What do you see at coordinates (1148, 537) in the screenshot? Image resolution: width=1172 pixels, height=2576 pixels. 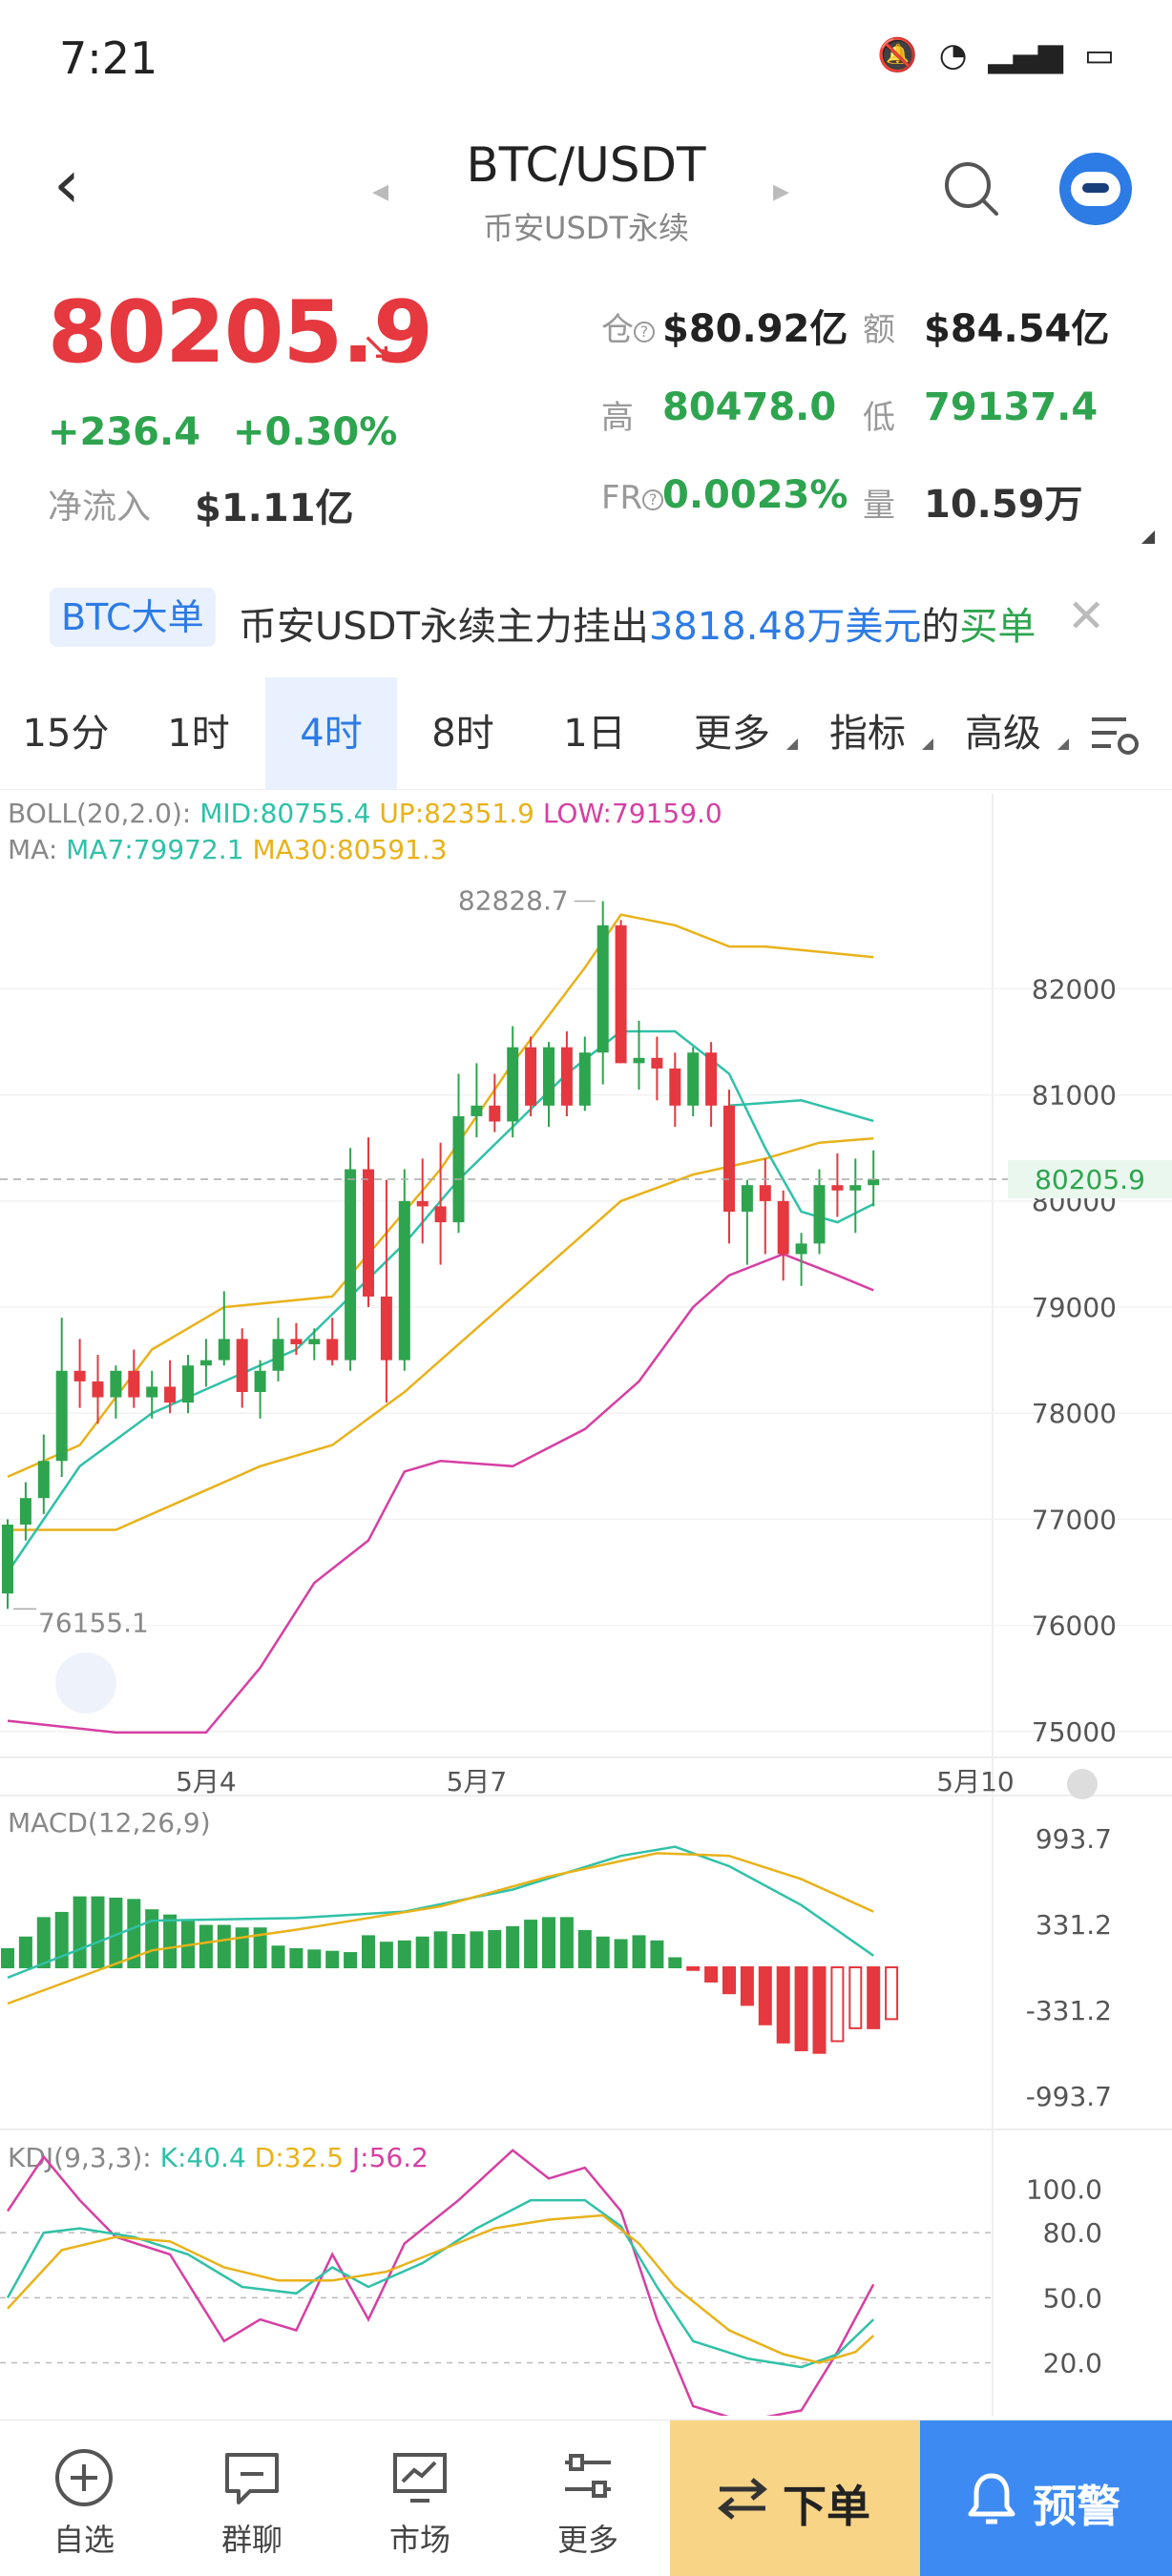 I see `expand-corner-icon` at bounding box center [1148, 537].